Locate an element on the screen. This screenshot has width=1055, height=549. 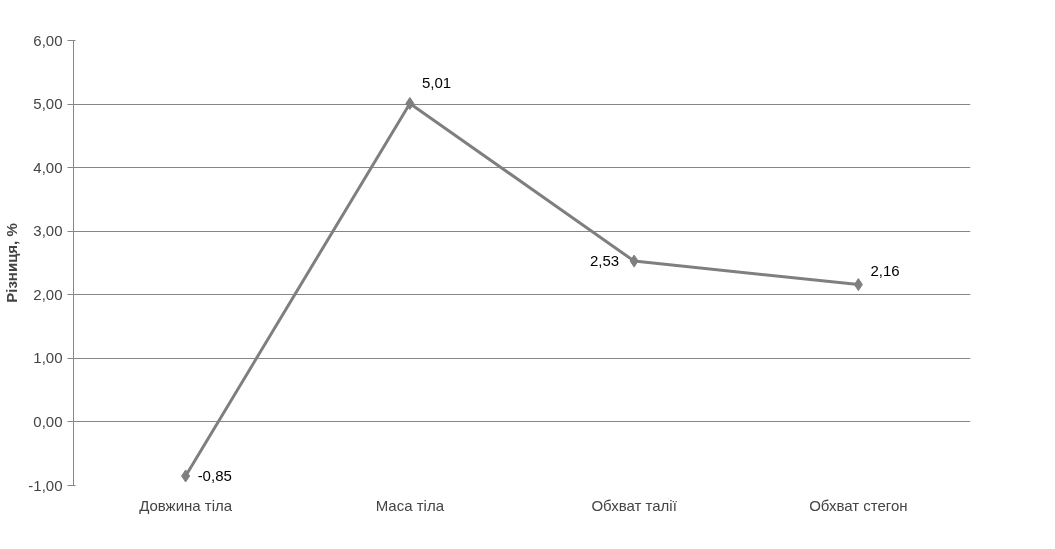
data-label: 2,53 is located at coordinates (604, 261).